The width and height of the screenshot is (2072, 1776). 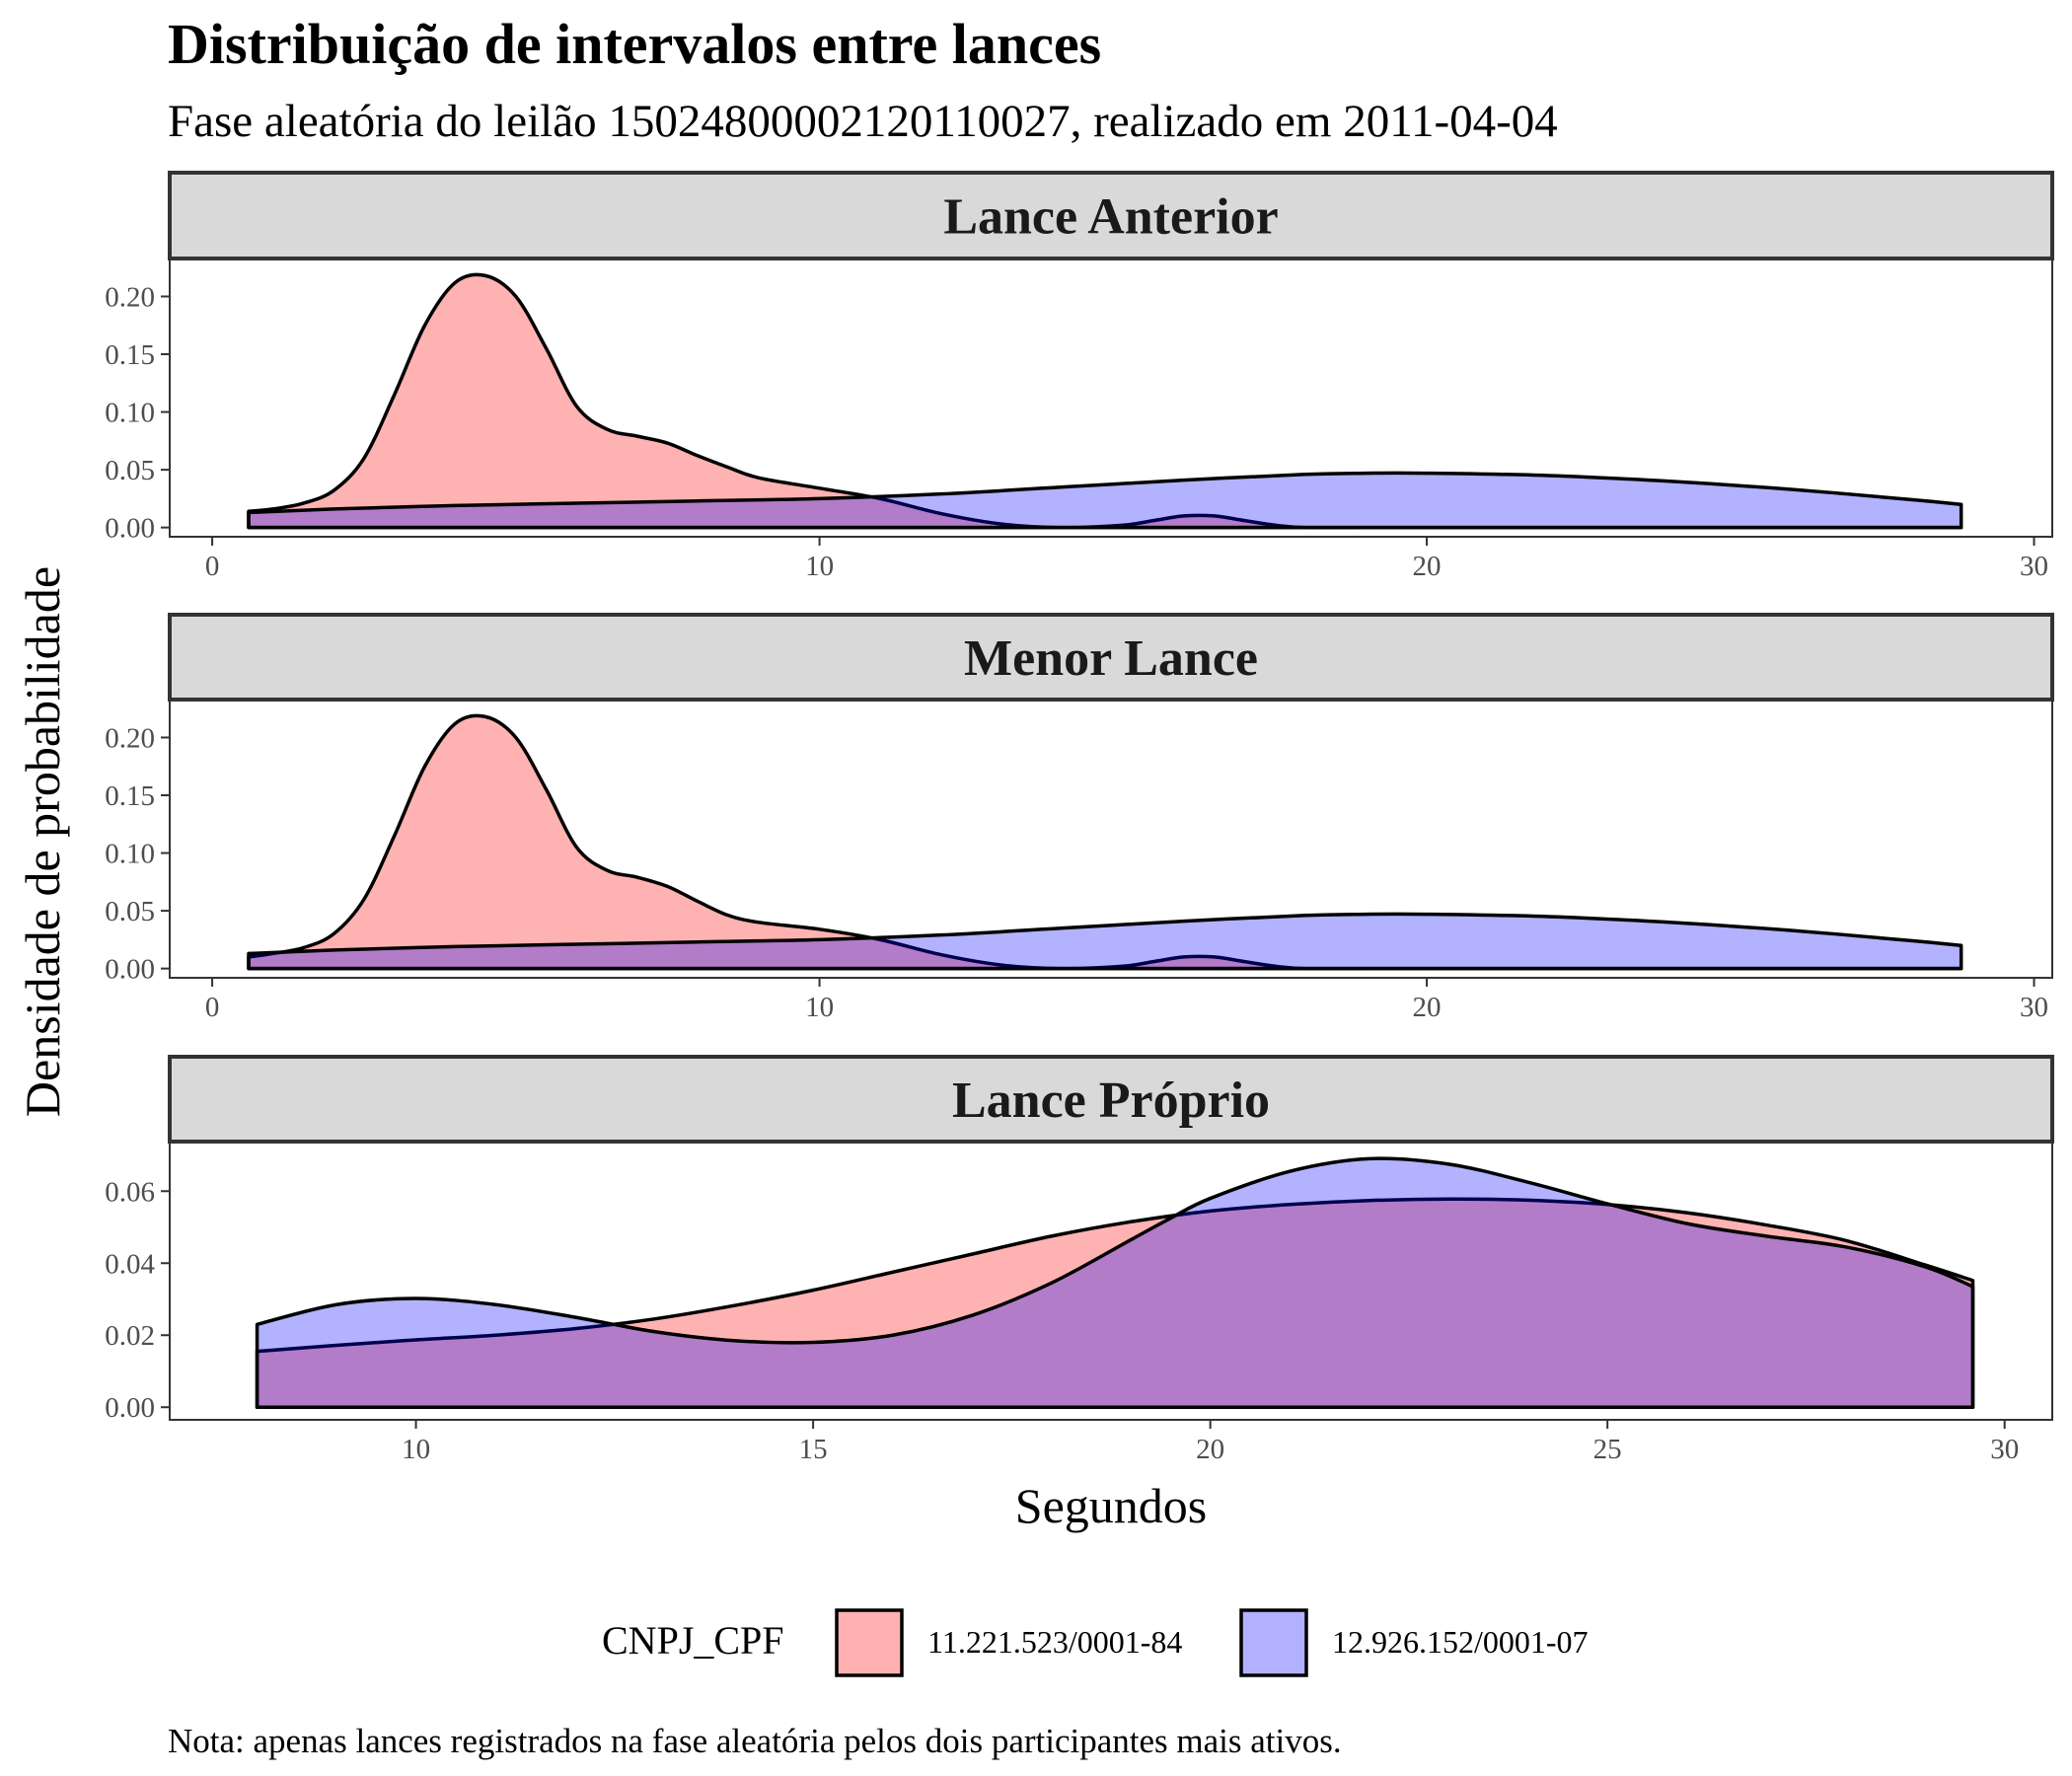 I want to click on legend-label-series-b: 12.926.152/0001-07, so click(x=1461, y=1642).